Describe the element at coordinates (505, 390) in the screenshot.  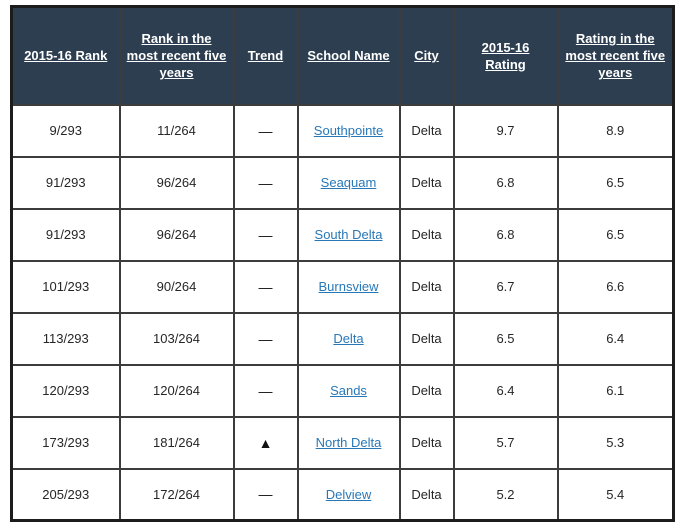
I see `rating-cell: 6.4` at that location.